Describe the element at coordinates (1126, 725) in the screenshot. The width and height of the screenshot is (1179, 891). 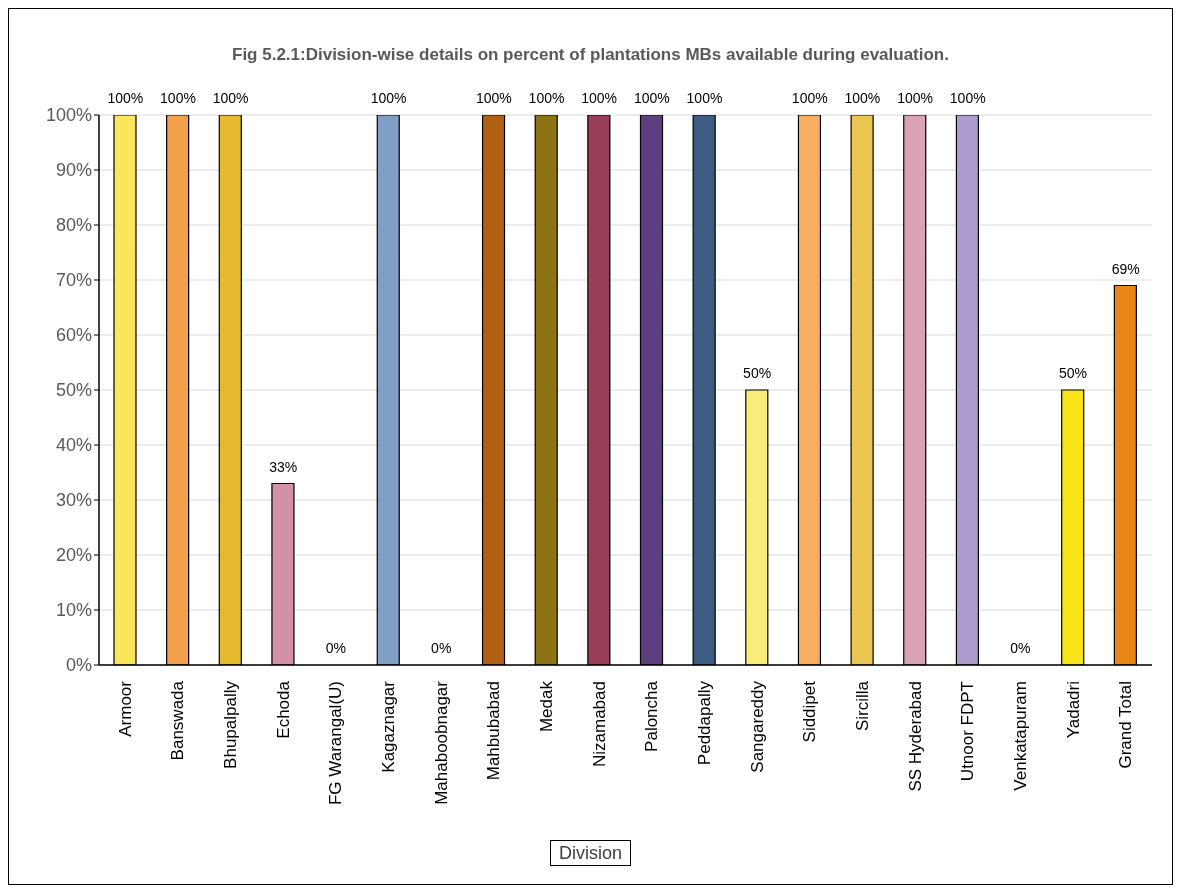
I see `x-tick-label: Grand Total` at that location.